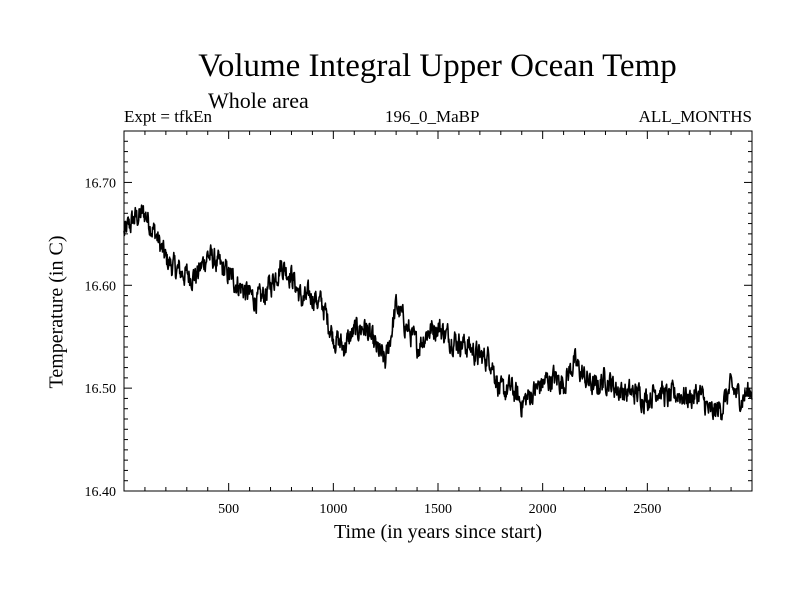  I want to click on chart-subtitle: Whole area, so click(258, 100).